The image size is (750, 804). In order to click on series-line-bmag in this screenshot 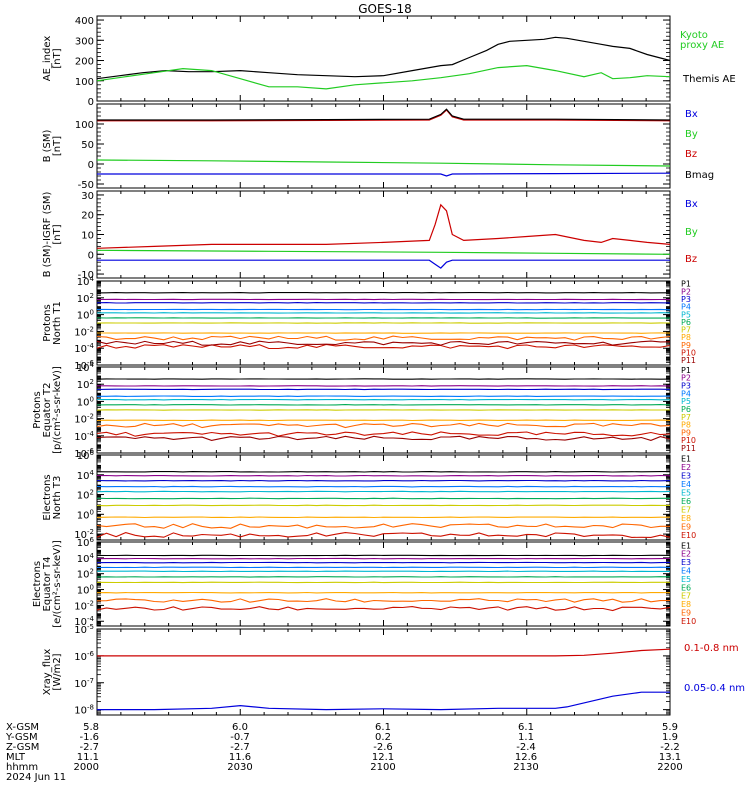, I will do `click(383, 114)`.